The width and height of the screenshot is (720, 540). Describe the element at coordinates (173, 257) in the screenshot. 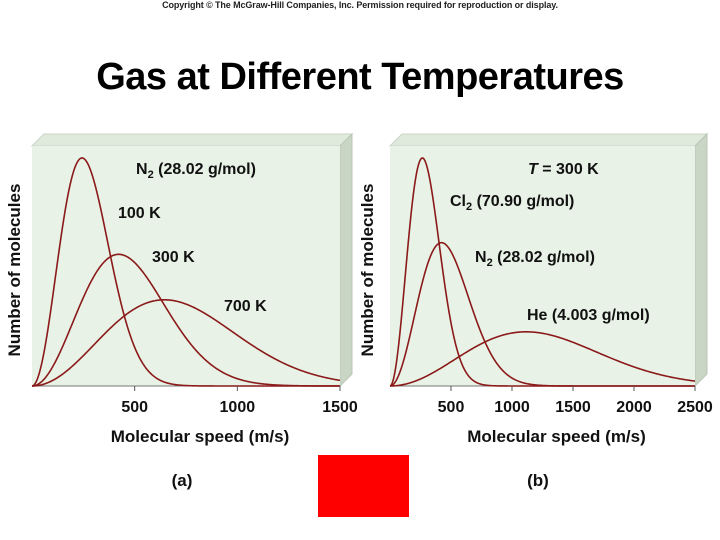

I see `series-label-1: 300 K` at that location.